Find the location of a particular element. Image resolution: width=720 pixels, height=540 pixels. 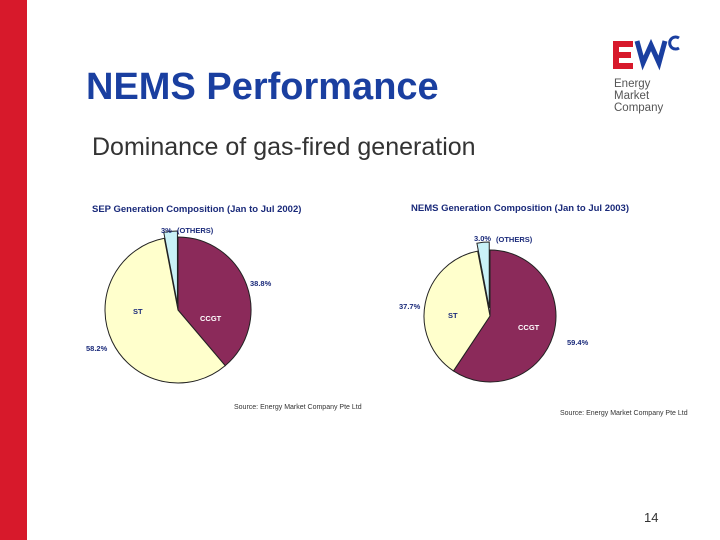

slide-subtitle: Dominance of gas-fired generation is located at coordinates (284, 147).